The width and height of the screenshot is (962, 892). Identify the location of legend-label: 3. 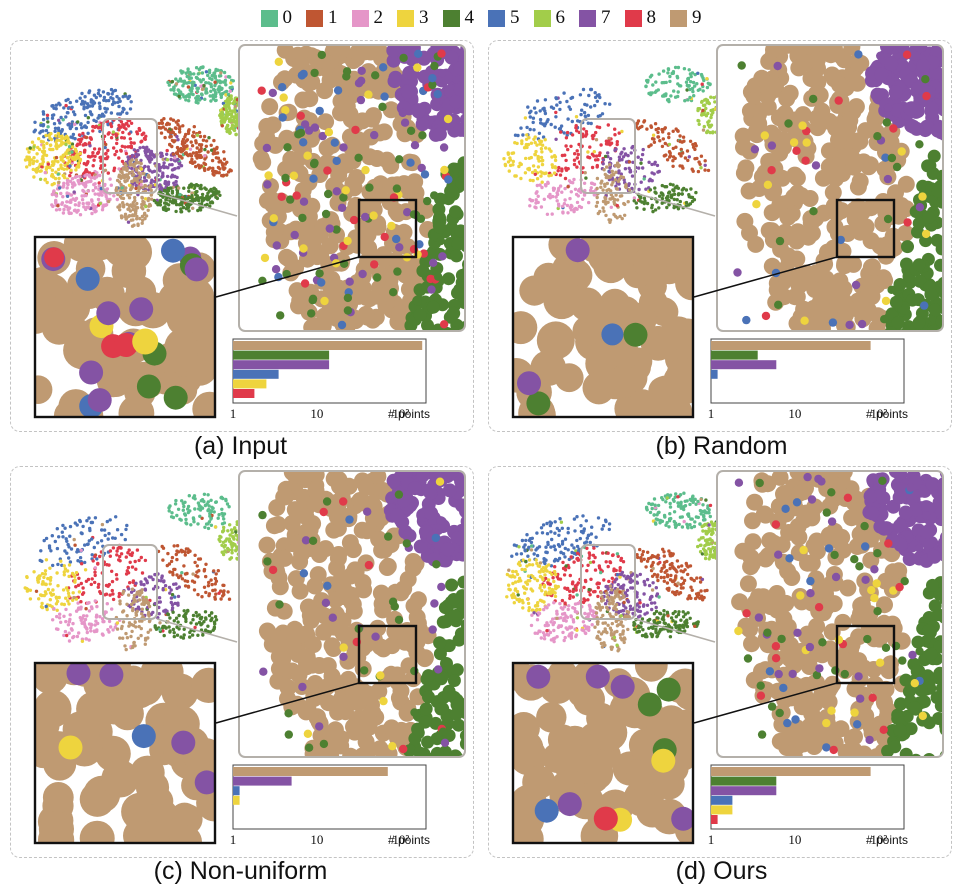
(424, 17).